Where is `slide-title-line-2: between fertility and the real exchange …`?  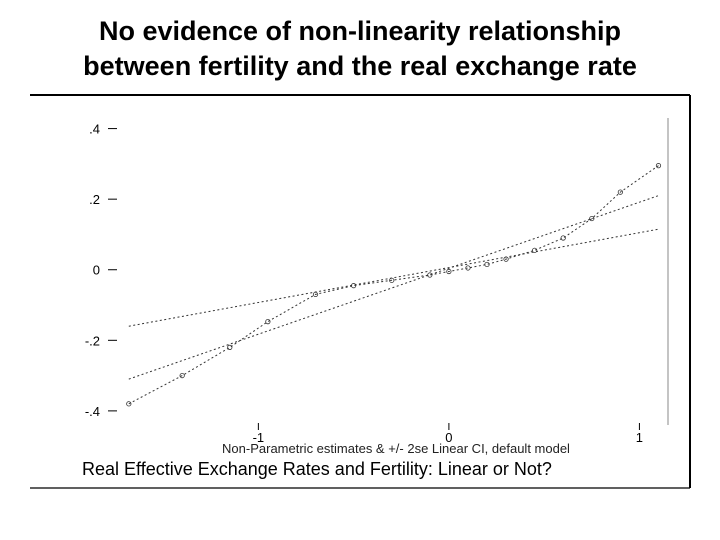 slide-title-line-2: between fertility and the real exchange … is located at coordinates (360, 66).